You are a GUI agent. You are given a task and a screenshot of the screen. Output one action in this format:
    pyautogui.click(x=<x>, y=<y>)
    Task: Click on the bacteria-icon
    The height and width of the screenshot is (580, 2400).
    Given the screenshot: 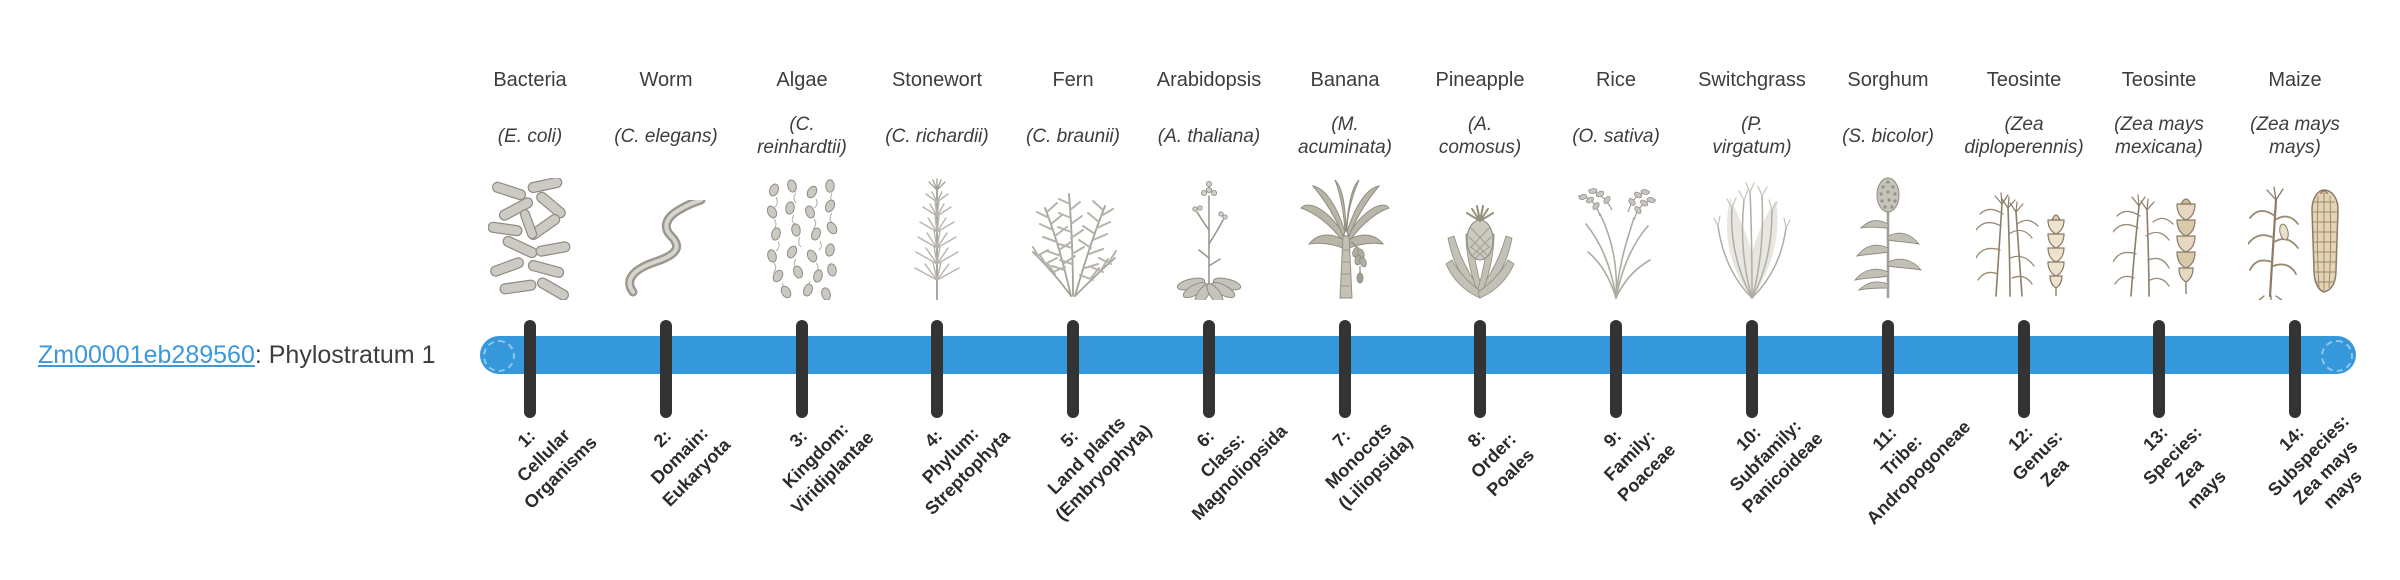 What is the action you would take?
    pyautogui.click(x=529, y=239)
    